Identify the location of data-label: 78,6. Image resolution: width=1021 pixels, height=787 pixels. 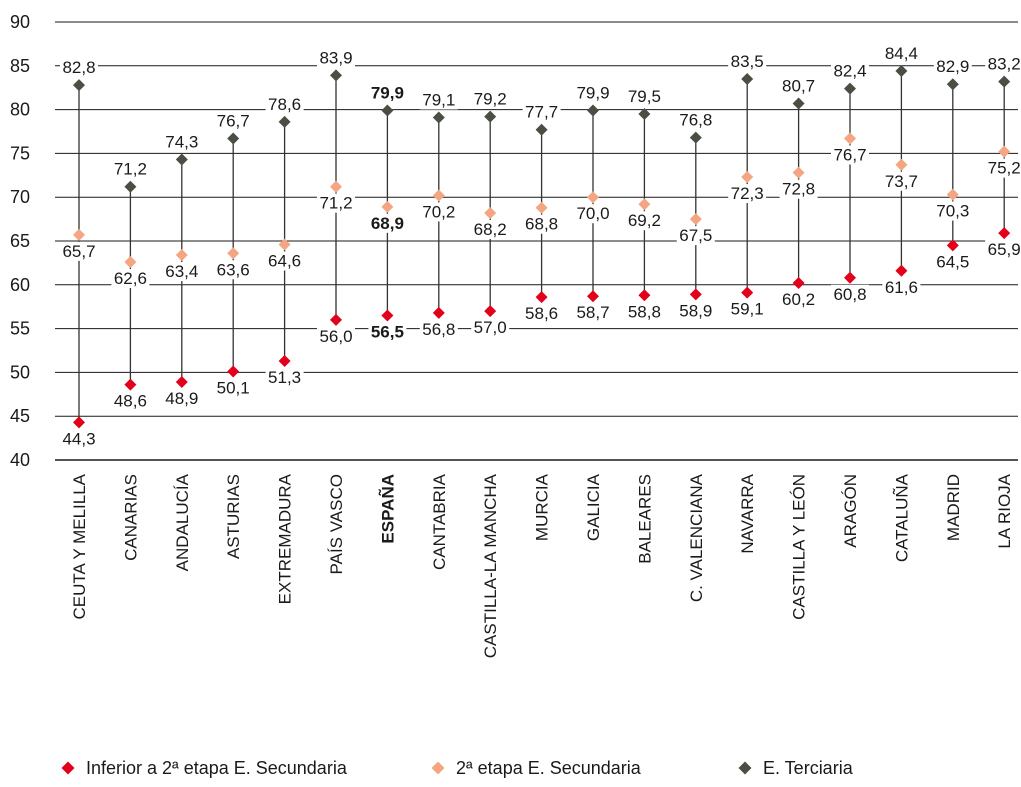
(284, 104).